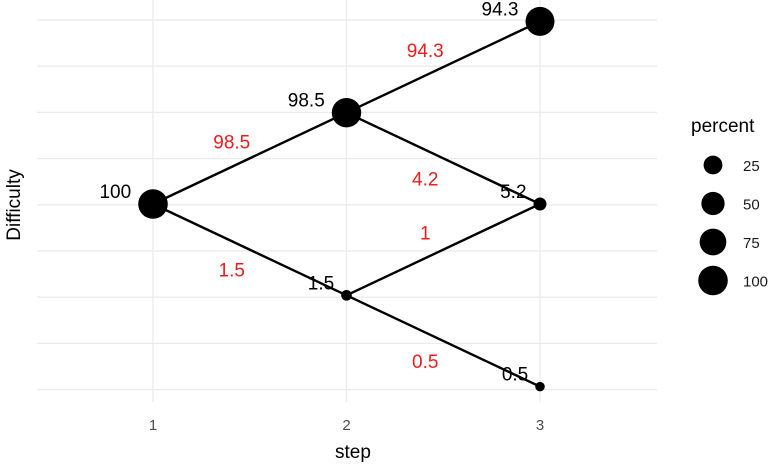  What do you see at coordinates (14, 205) in the screenshot?
I see `y-axis-title: Difficulty` at bounding box center [14, 205].